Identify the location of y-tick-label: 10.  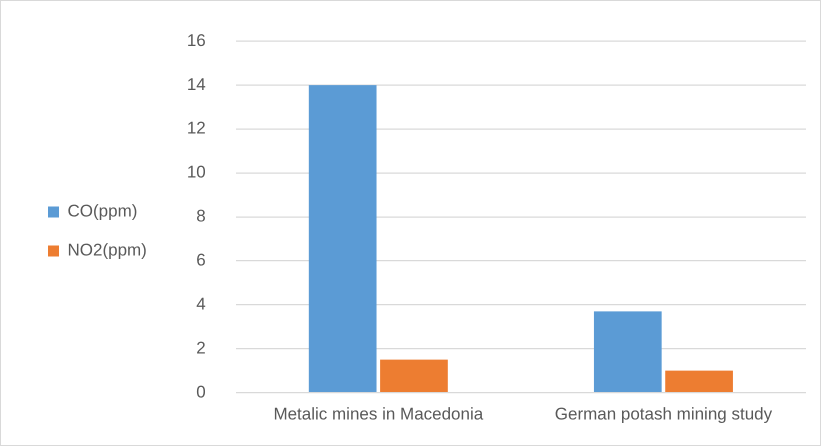
(196, 172).